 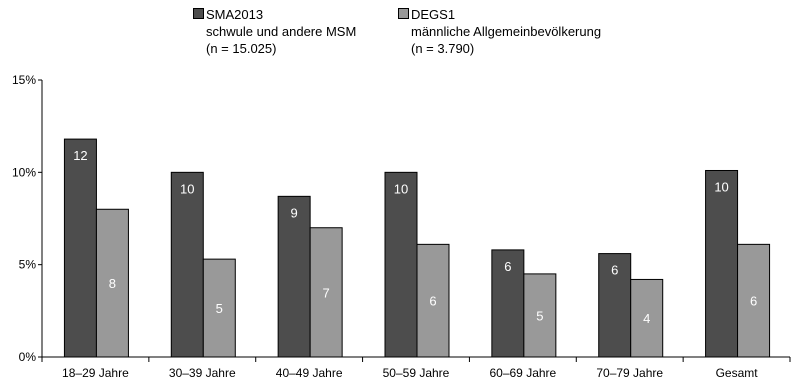 What do you see at coordinates (326, 292) in the screenshot?
I see `bar-data-label: 7` at bounding box center [326, 292].